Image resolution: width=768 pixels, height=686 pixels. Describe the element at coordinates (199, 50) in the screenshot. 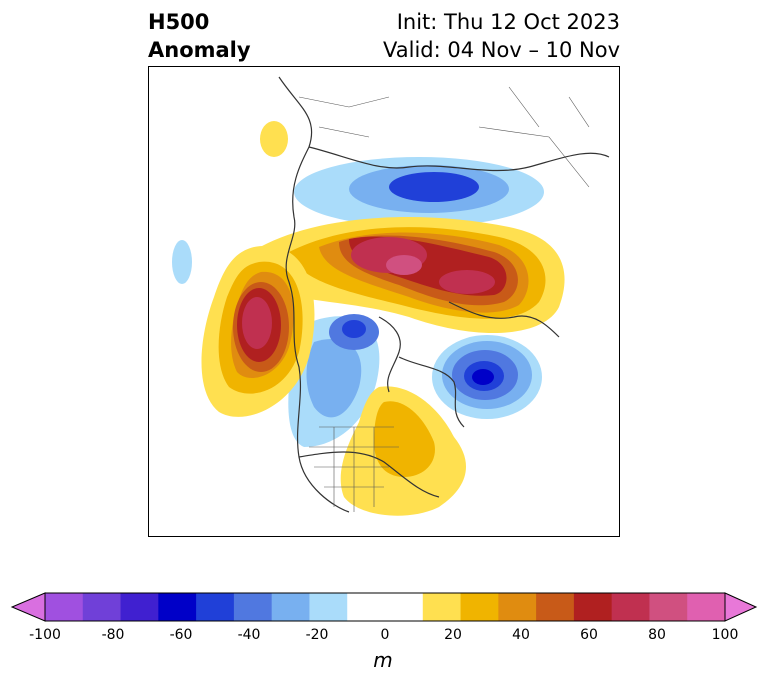

I see `title-line-2: Anomaly` at that location.